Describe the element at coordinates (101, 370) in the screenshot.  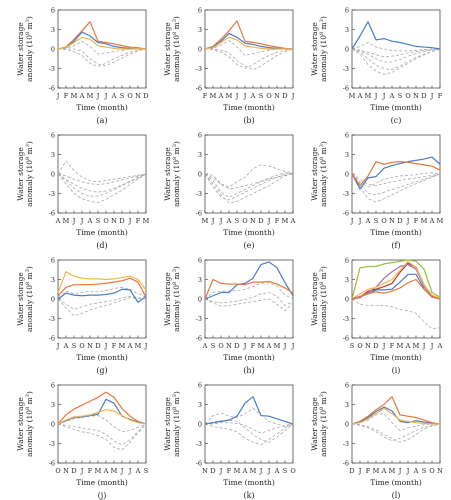
I see `panel-caption: (g)` at that location.